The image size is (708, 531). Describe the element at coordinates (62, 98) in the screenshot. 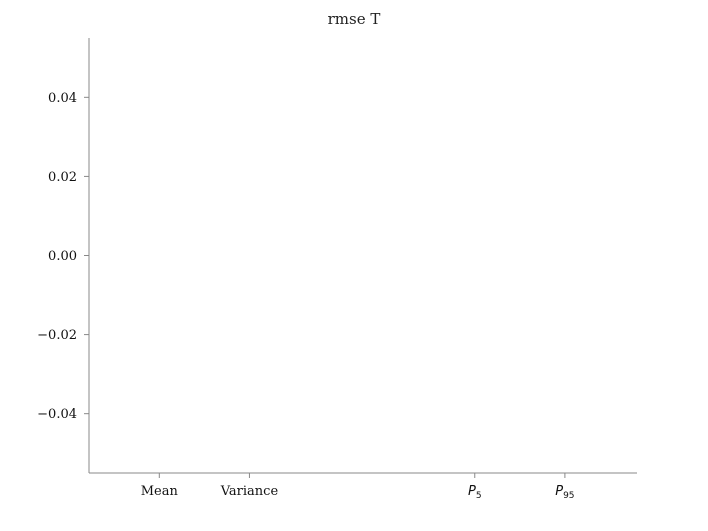

I see `y-tick-label: 0.04` at that location.